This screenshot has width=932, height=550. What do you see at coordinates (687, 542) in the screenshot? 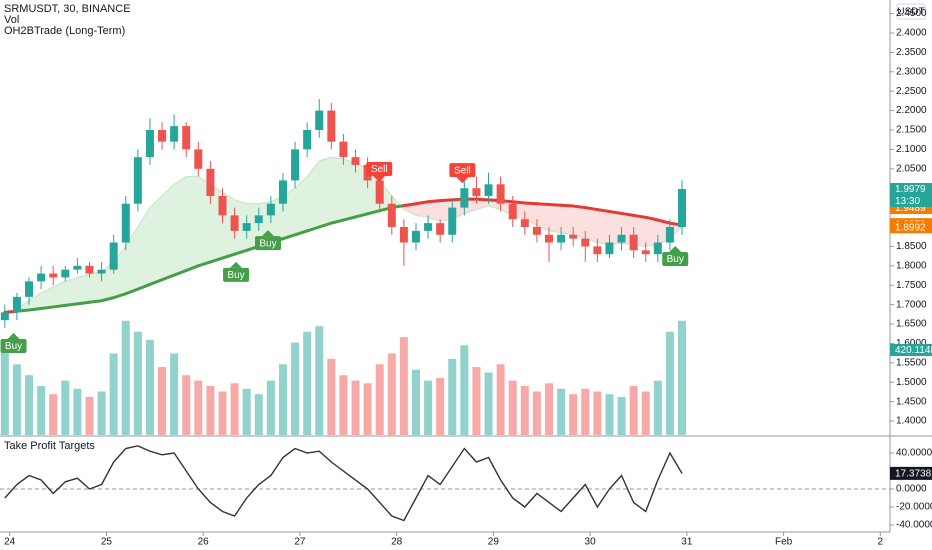
I see `x-tick-label: 31` at bounding box center [687, 542].